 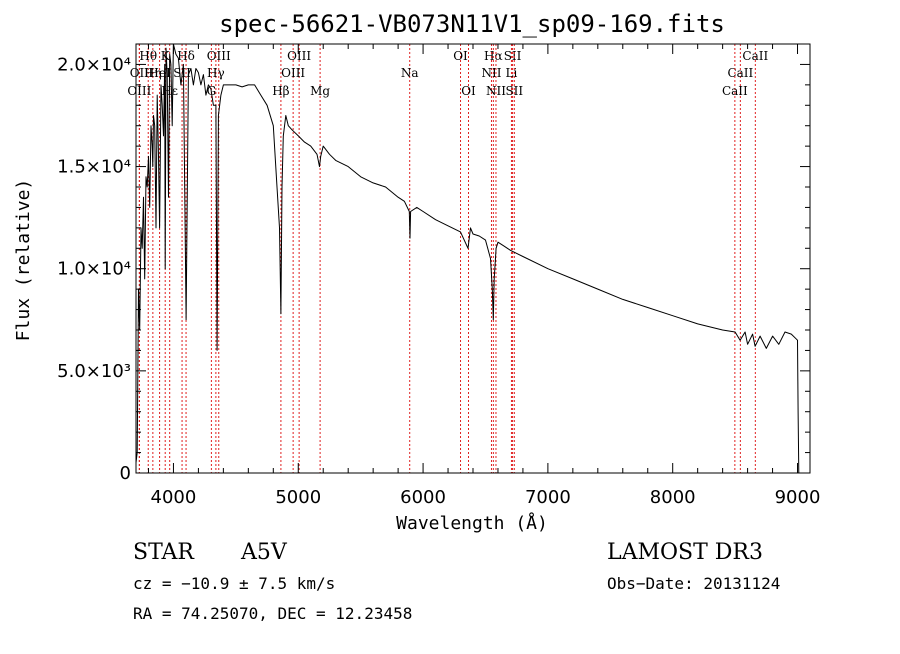 What do you see at coordinates (272, 613) in the screenshot?
I see `sky-coordinates: RA = 74.25070, DEC = 12.23458` at bounding box center [272, 613].